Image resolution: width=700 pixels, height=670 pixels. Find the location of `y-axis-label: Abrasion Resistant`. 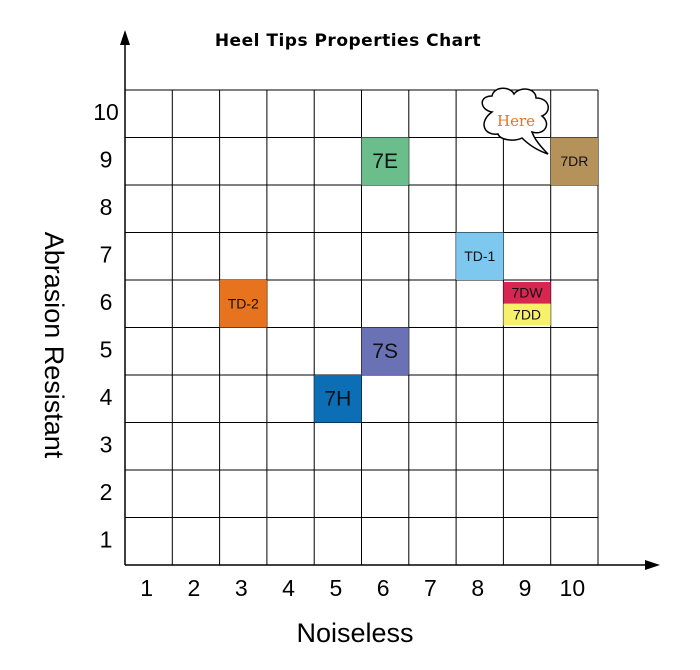

y-axis-label: Abrasion Resistant is located at coordinates (54, 345).